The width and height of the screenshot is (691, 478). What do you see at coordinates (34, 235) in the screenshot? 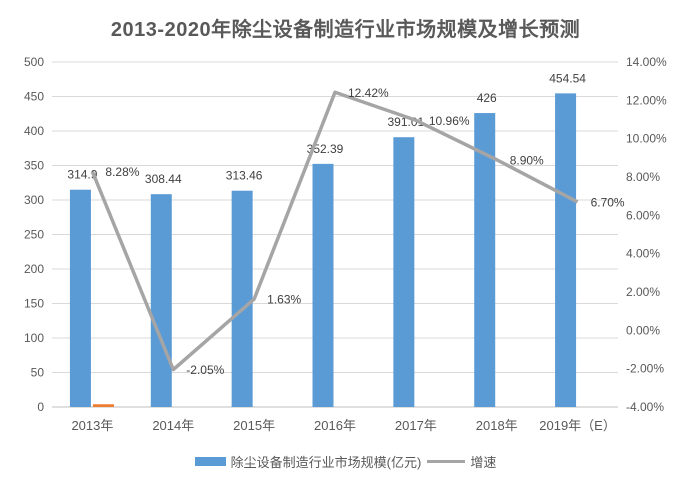
I see `y-axis-left-tick-label: 250` at bounding box center [34, 235].